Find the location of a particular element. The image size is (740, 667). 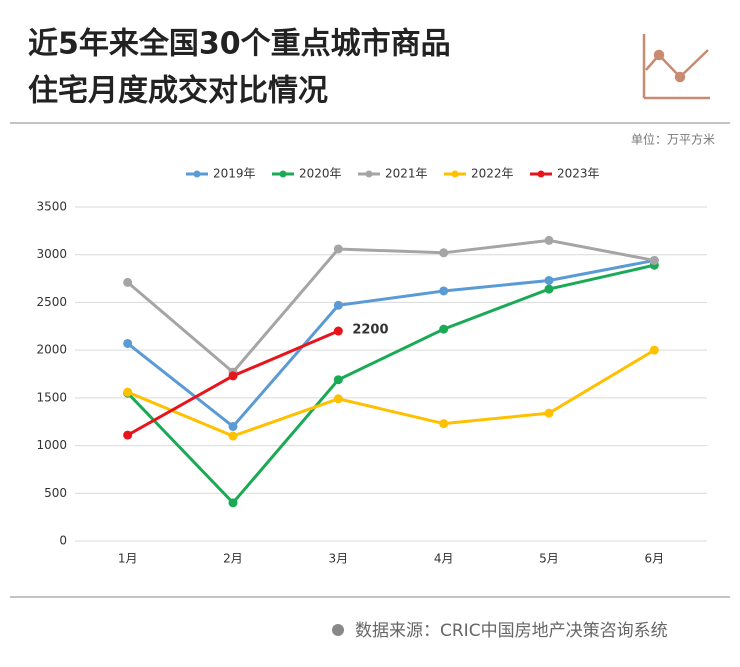

source-bullet is located at coordinates (338, 630).